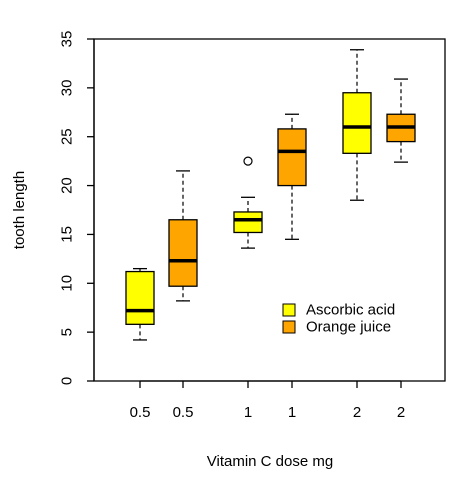  I want to click on x-axis-label: Vitamin C dose mg, so click(270, 461).